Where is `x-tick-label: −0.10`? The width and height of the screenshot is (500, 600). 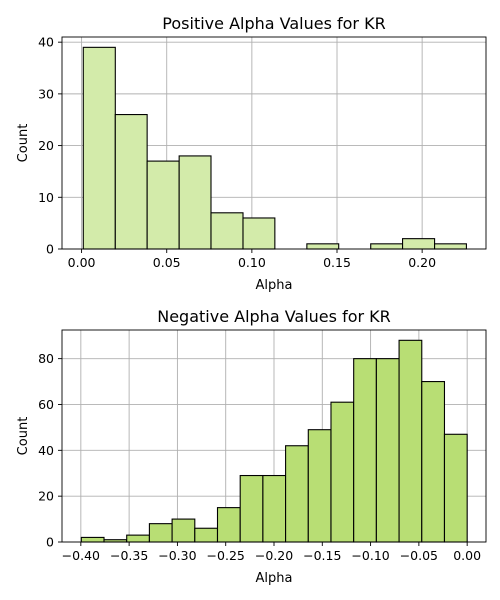 x-tick-label: −0.10 is located at coordinates (370, 555).